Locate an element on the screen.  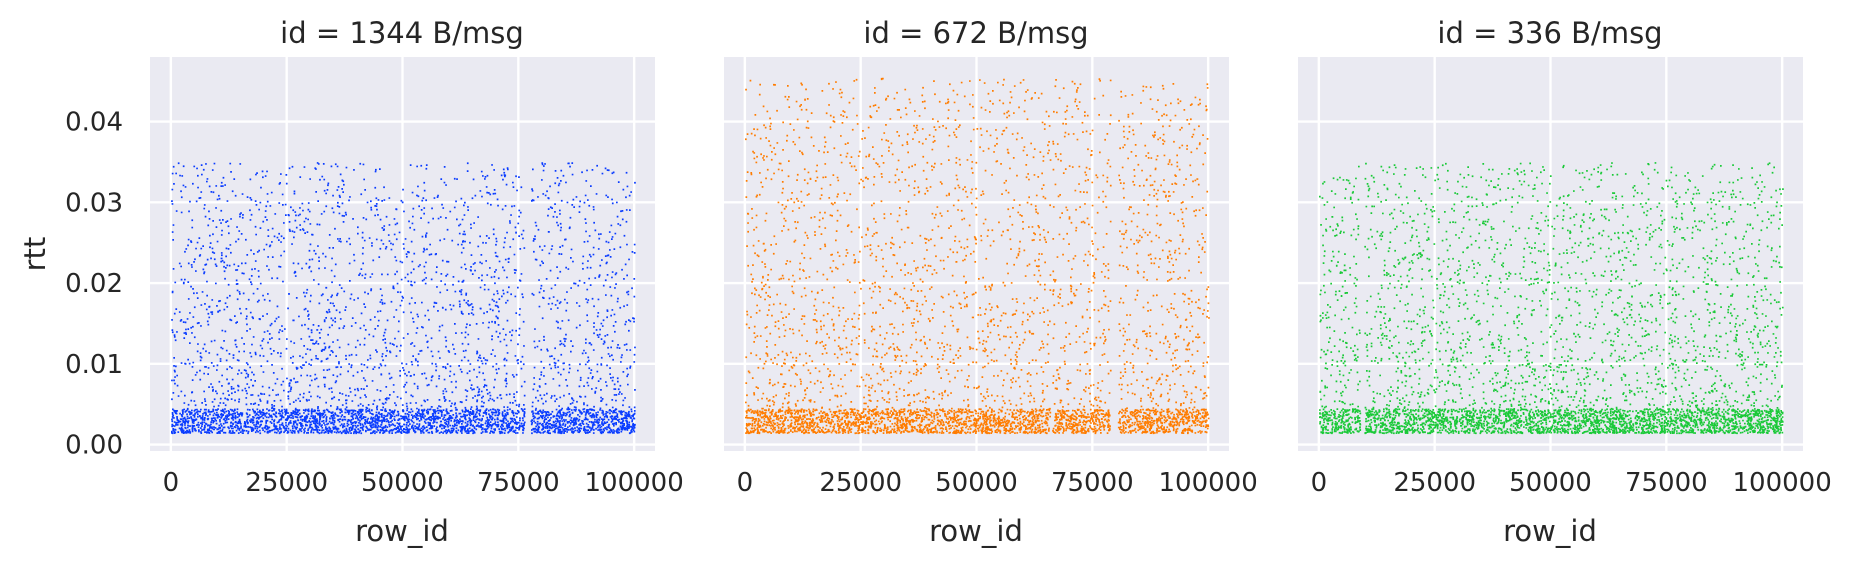
y-tick-label: 0.02 is located at coordinates (94, 284).